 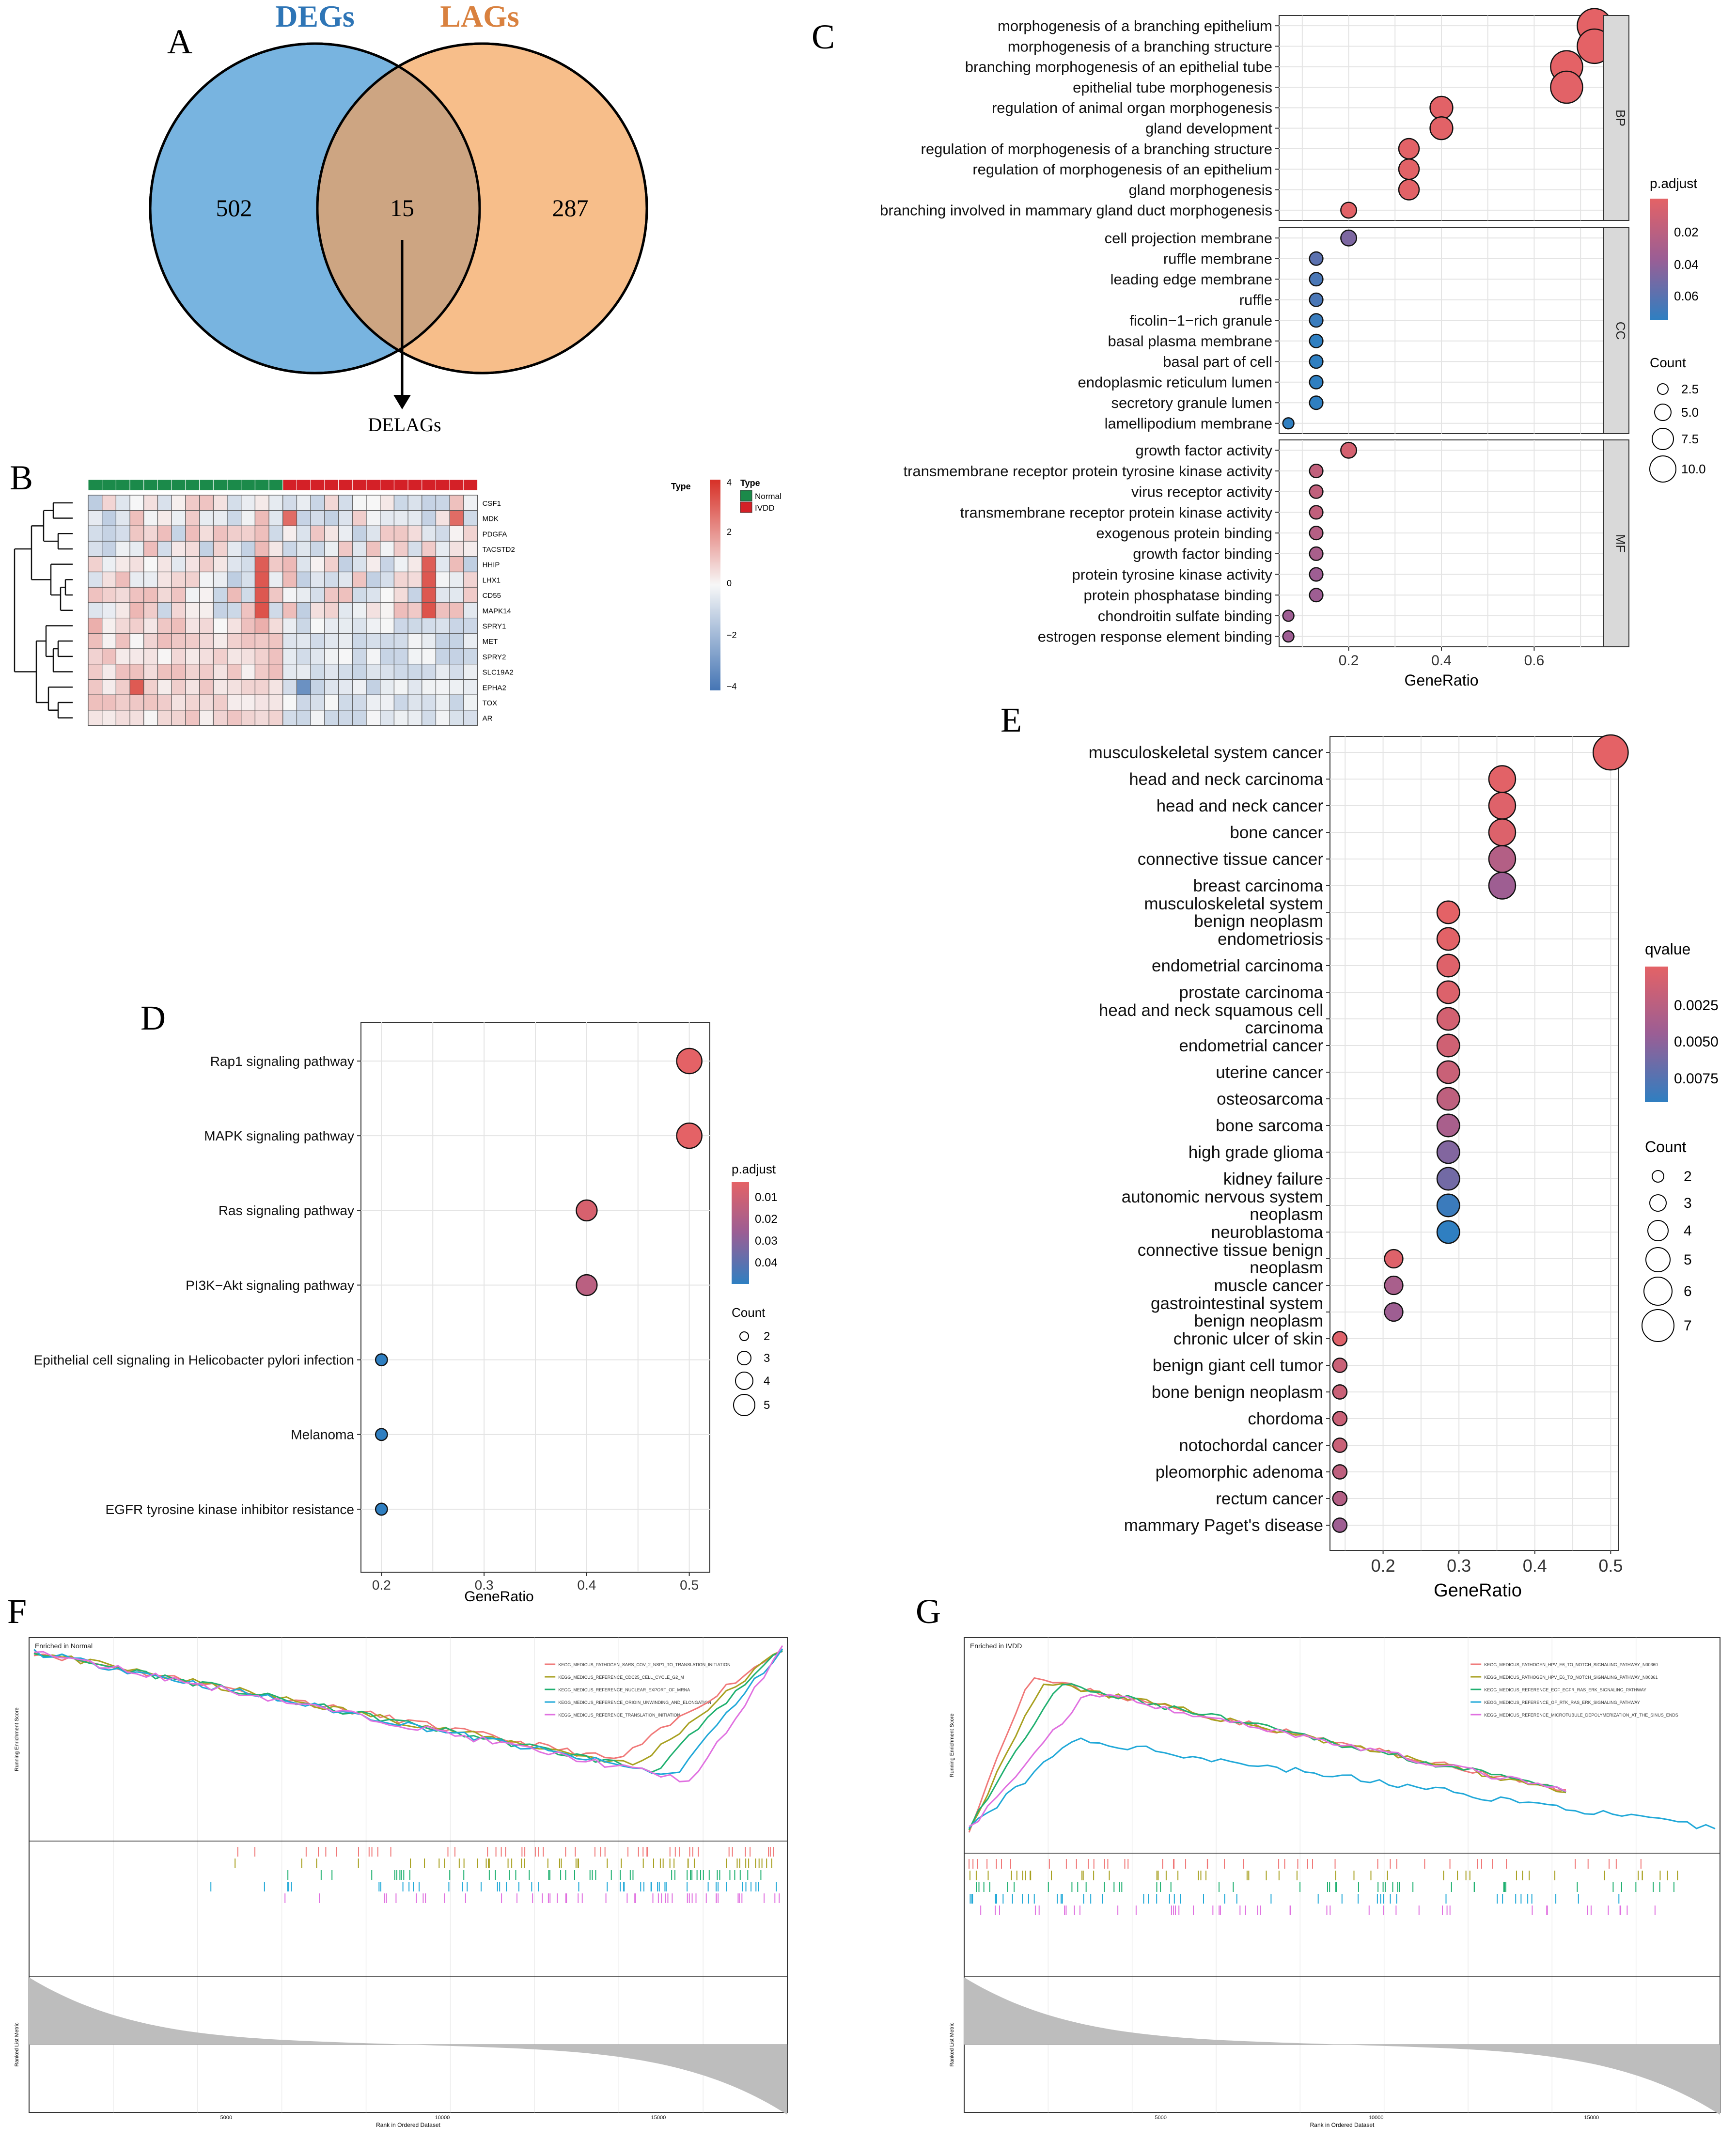 What do you see at coordinates (746, 507) in the screenshot?
I see `type-legend-ivdd-swatch` at bounding box center [746, 507].